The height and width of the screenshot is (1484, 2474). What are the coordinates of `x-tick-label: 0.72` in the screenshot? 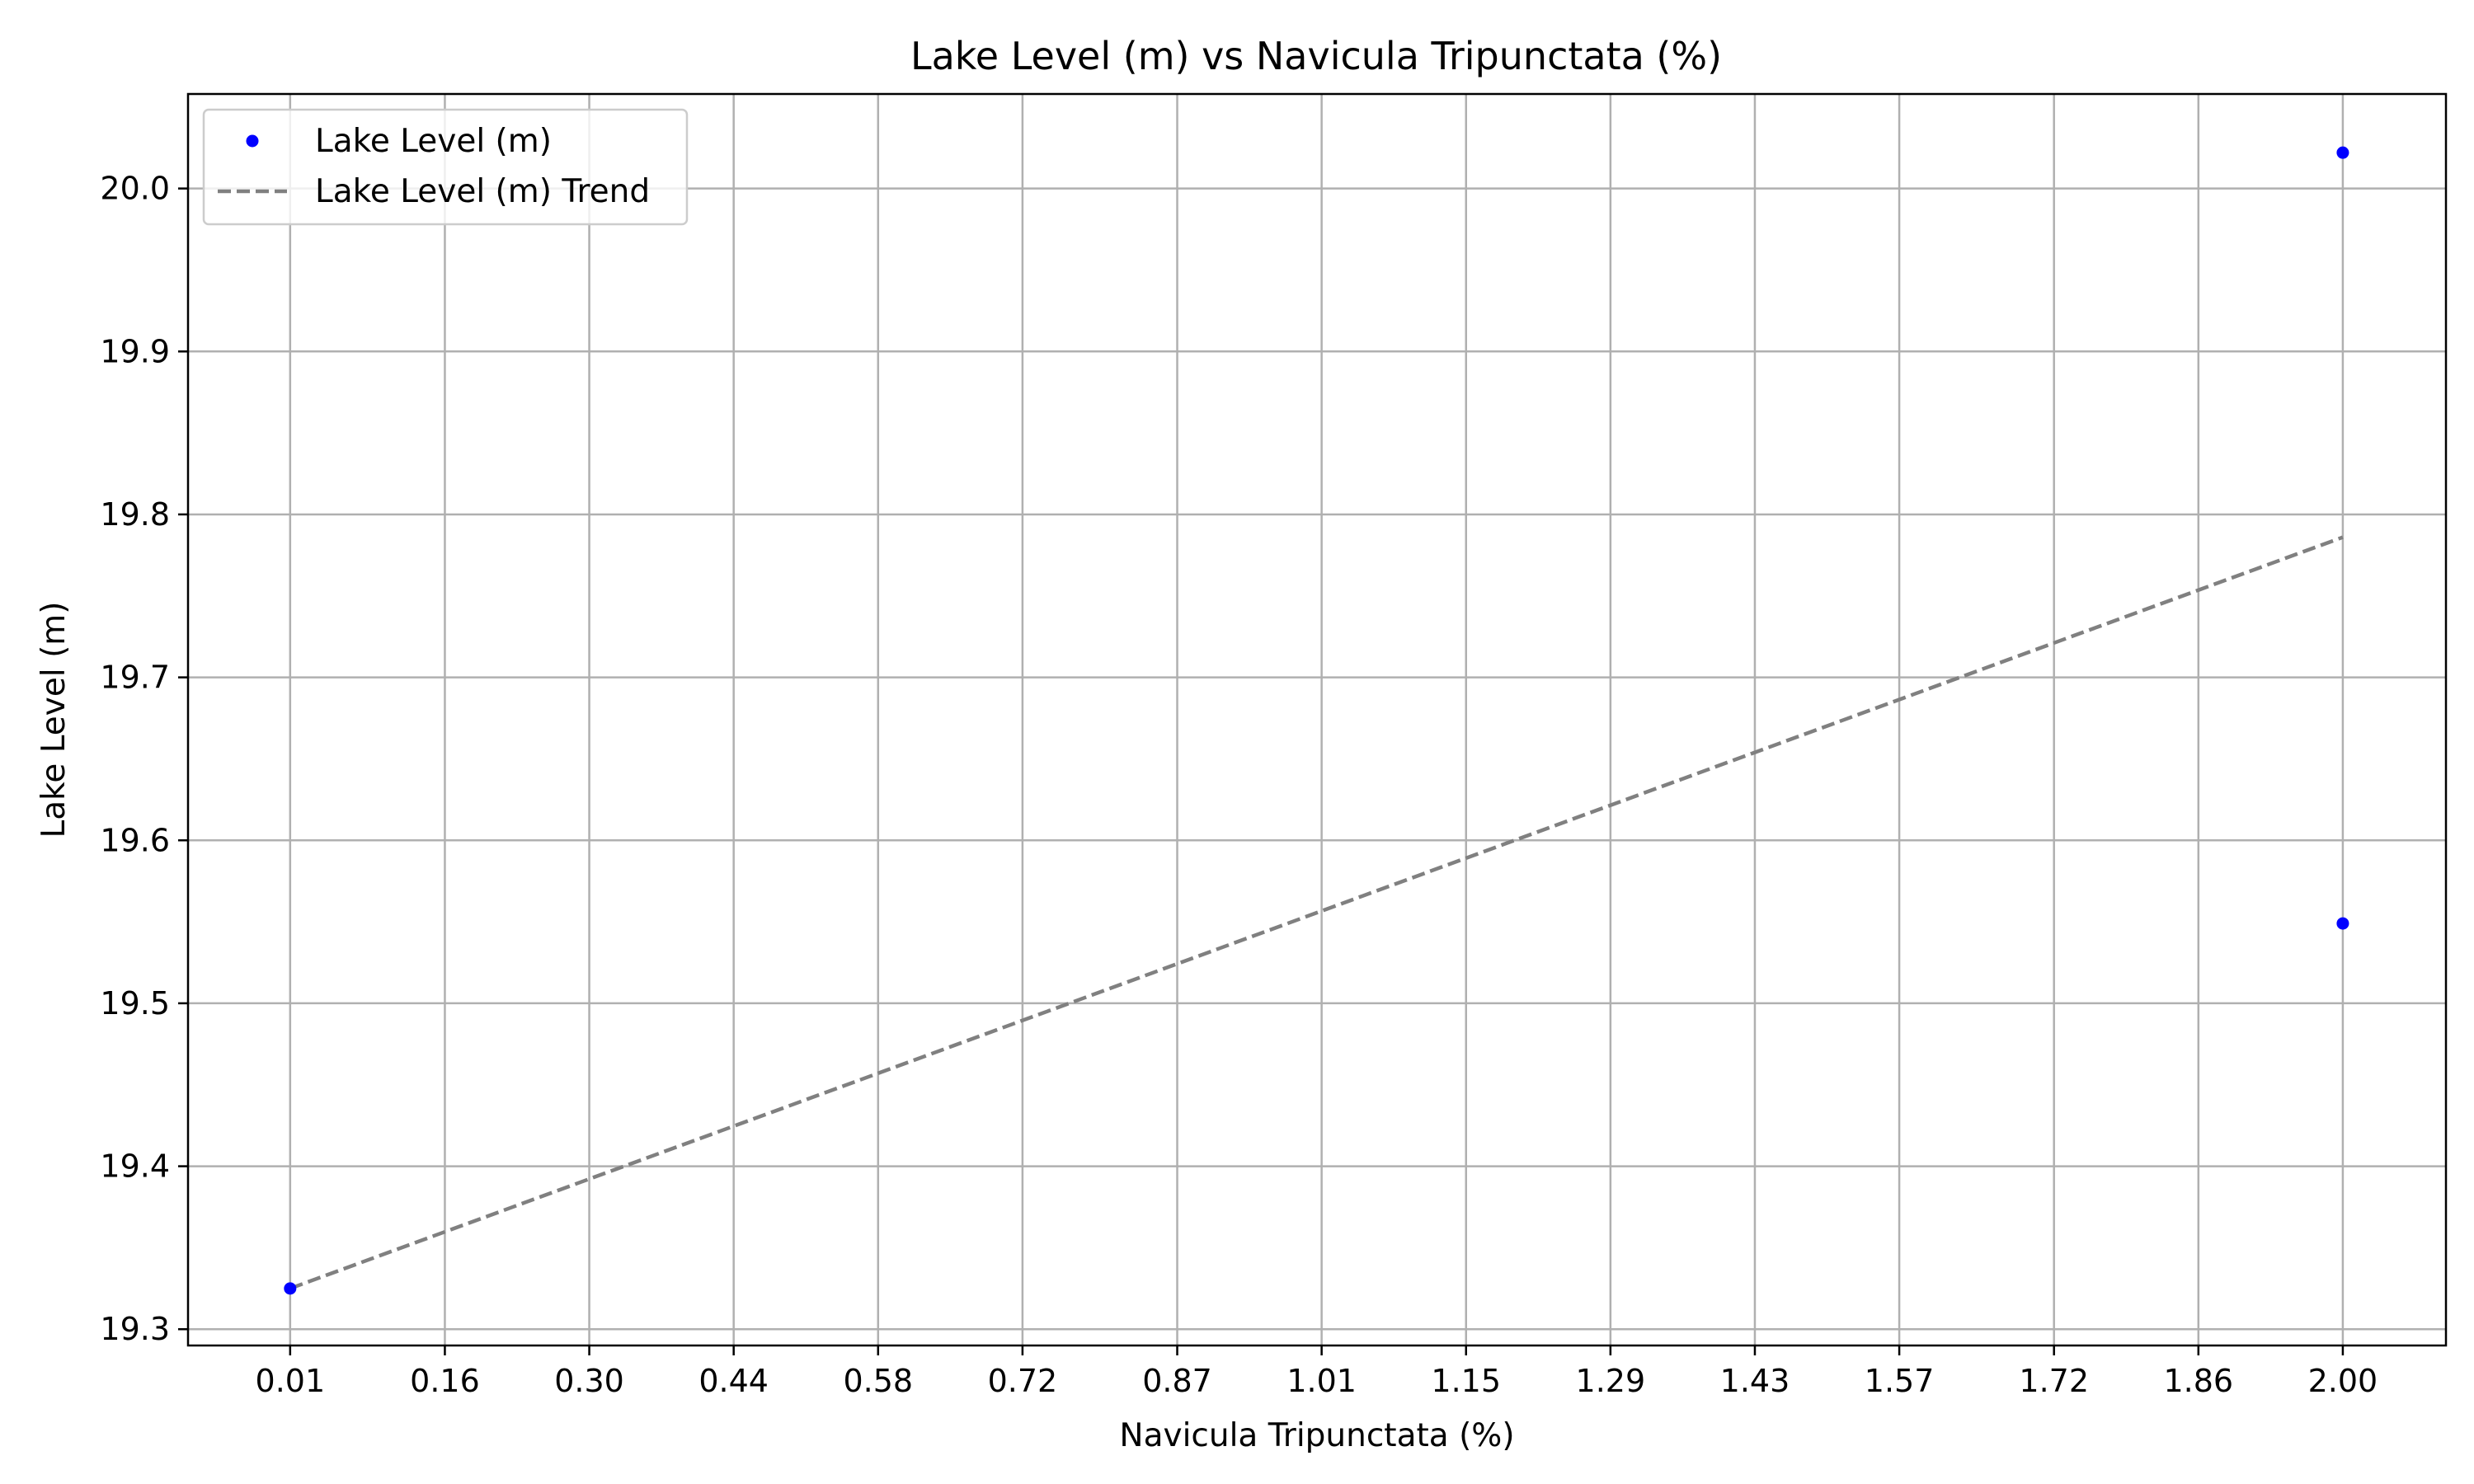 It's located at (1023, 1381).